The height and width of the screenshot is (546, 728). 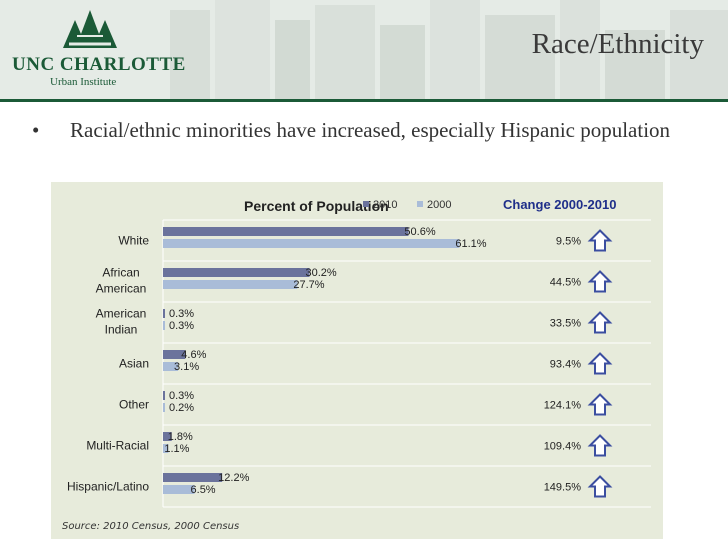 I want to click on legend-label: 2010, so click(x=385, y=205).